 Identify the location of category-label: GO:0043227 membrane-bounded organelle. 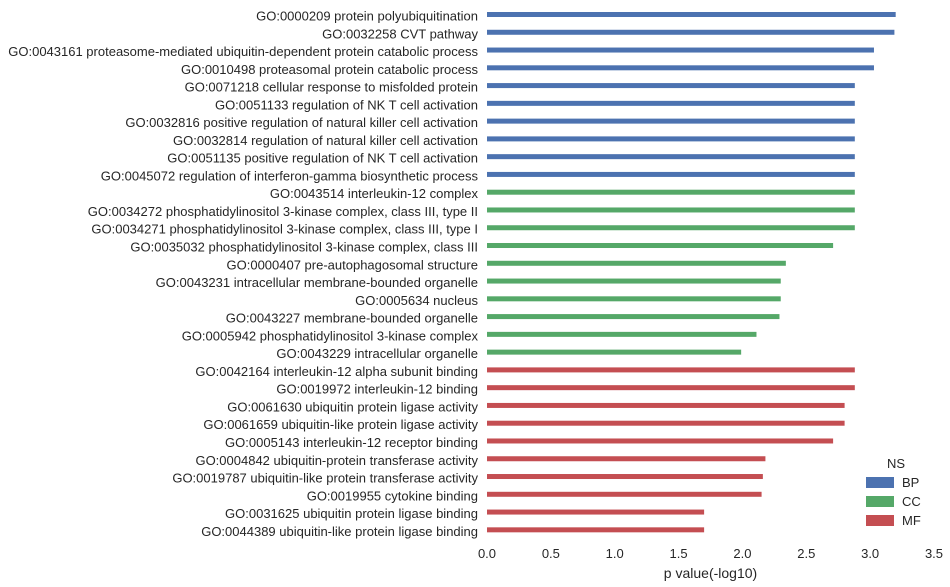
(352, 318).